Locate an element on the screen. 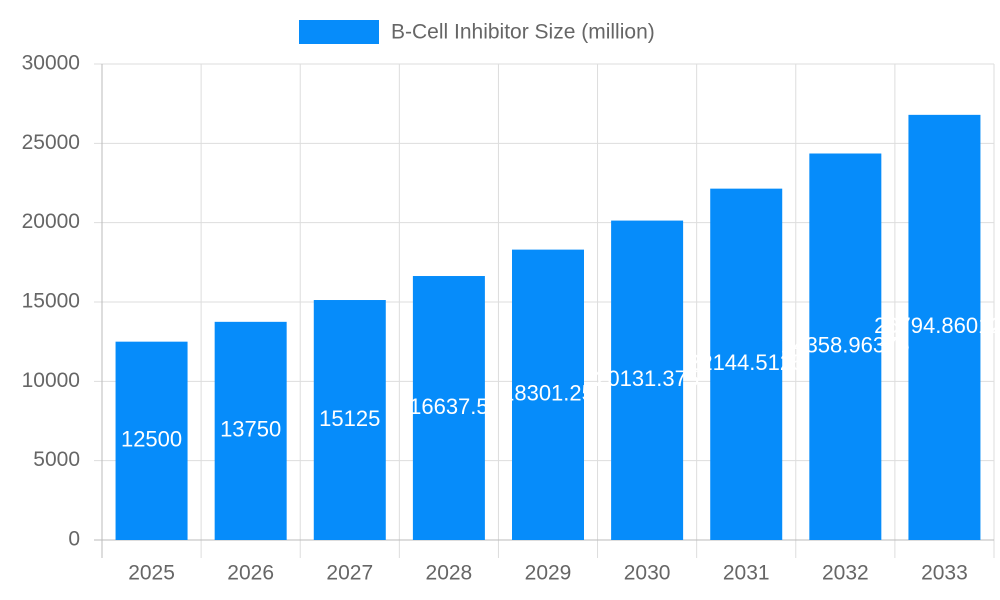 This screenshot has width=1000, height=600. y-tick-label: 0 is located at coordinates (74, 539).